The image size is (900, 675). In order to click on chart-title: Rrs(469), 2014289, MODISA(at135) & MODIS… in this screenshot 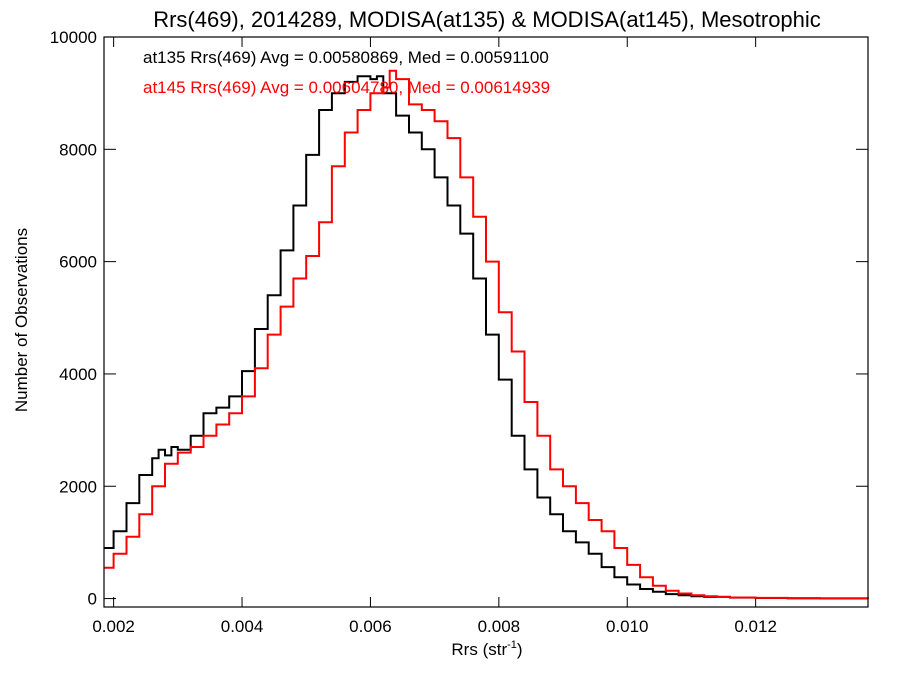, I will do `click(487, 19)`.